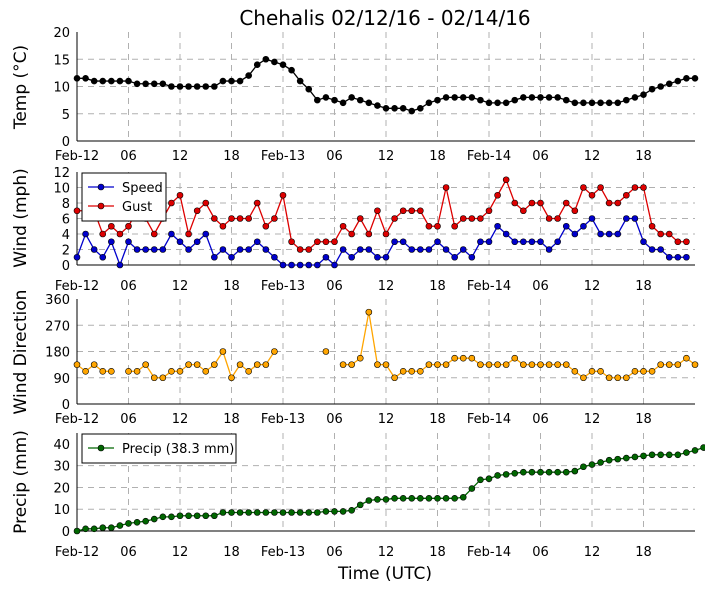 This screenshot has width=705, height=593. Describe the element at coordinates (66, 532) in the screenshot. I see `y-tick-label: 0` at that location.